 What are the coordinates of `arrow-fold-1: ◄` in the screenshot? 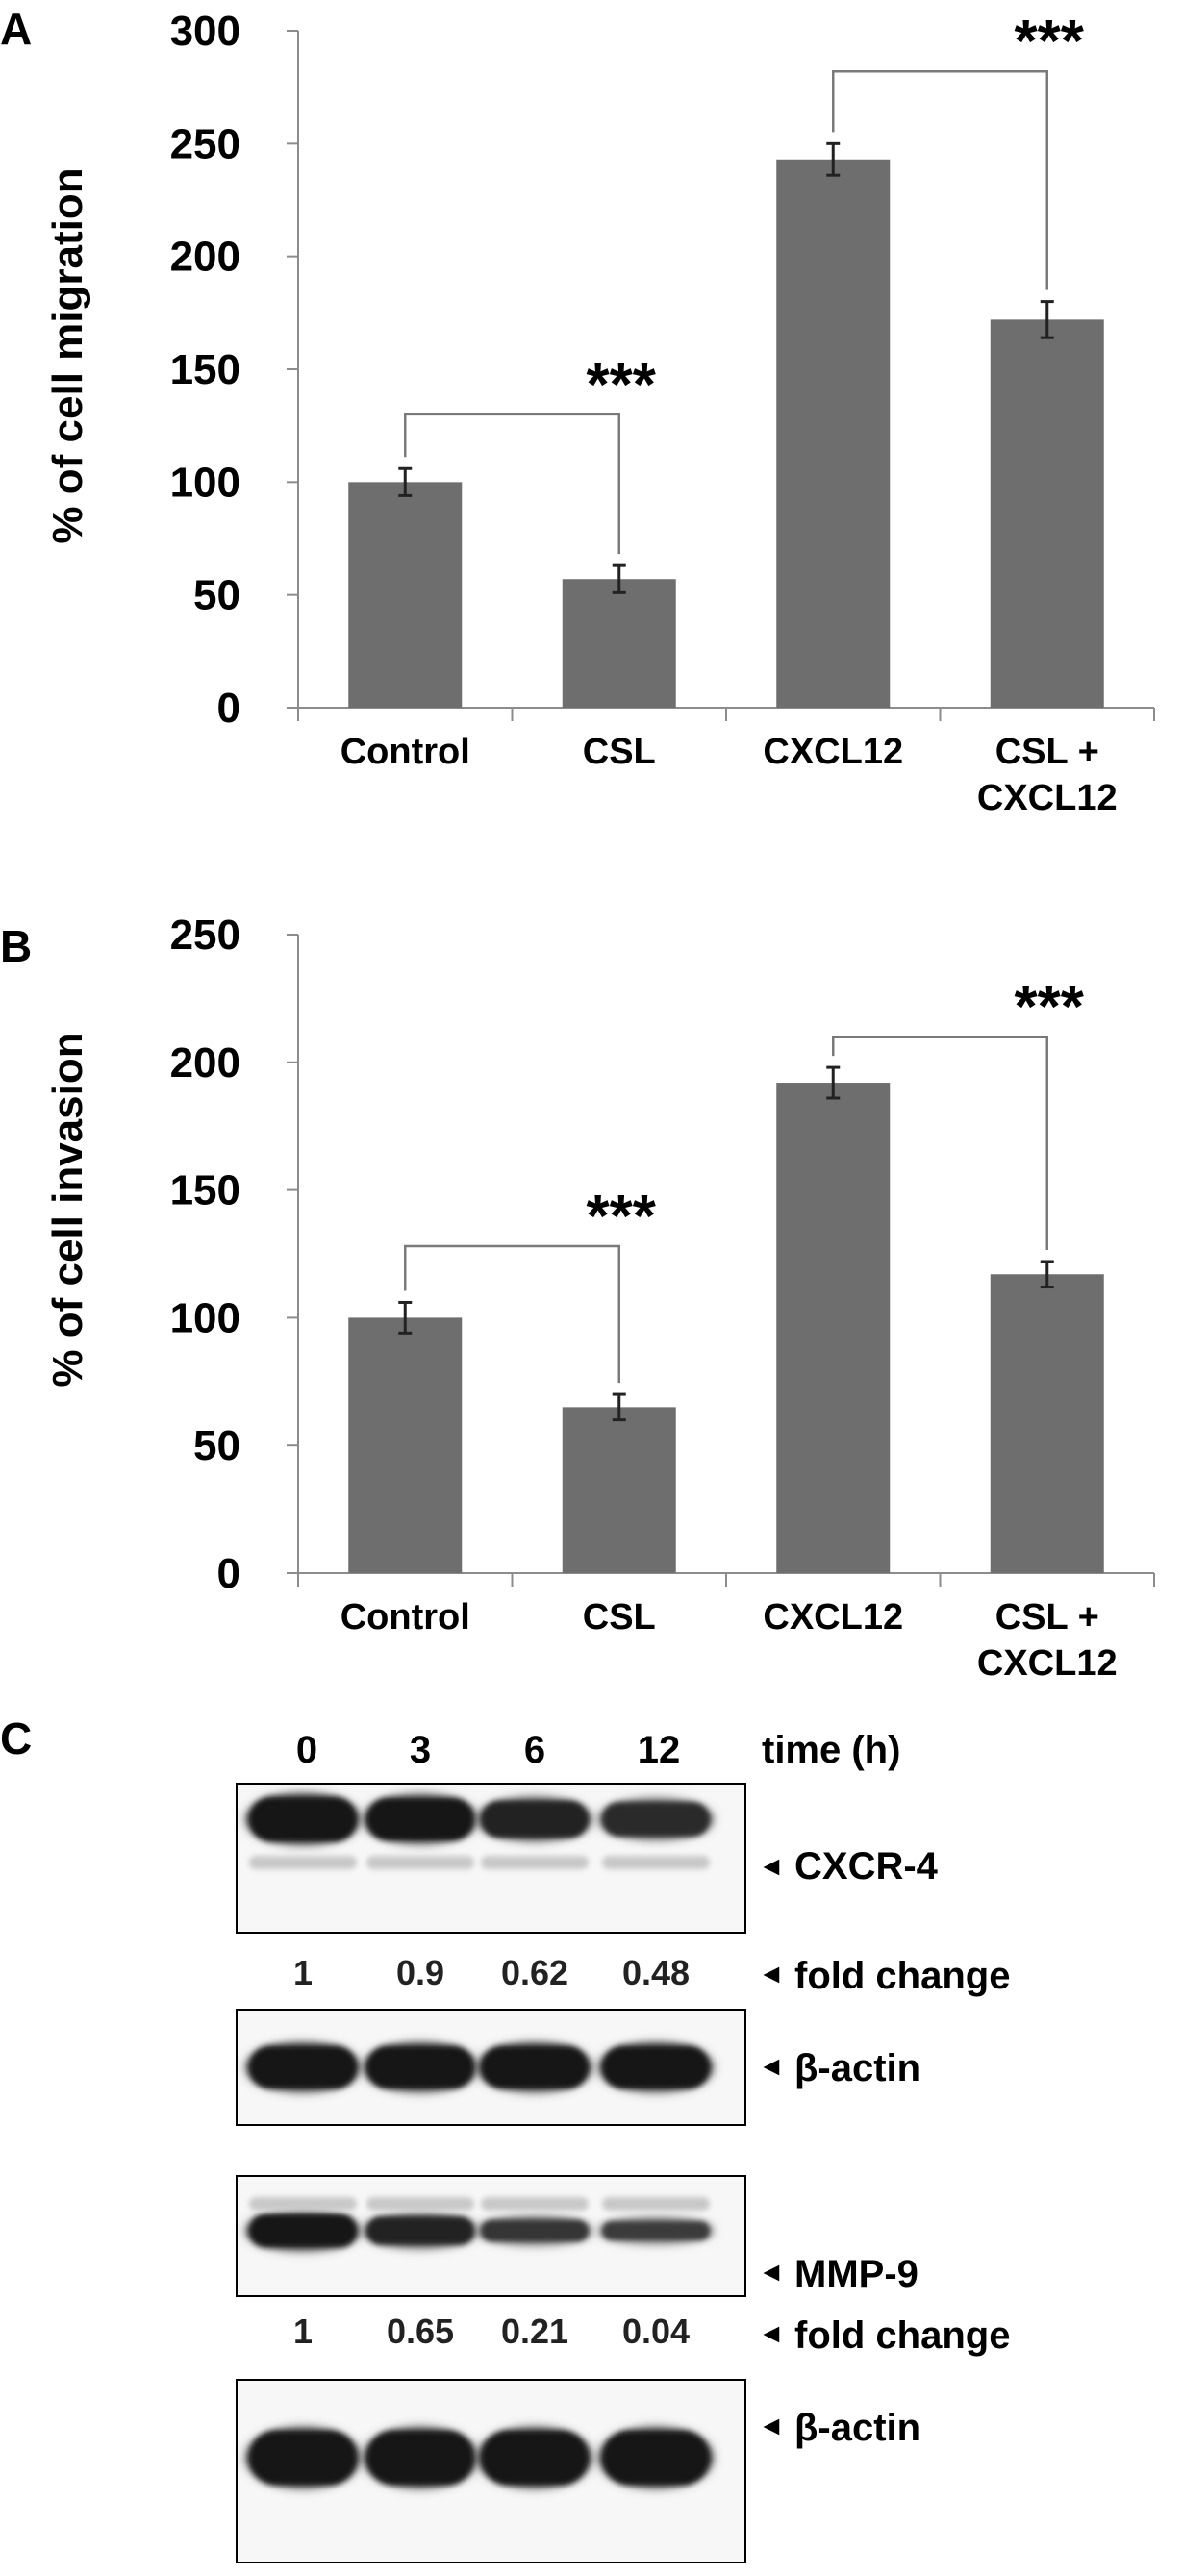 It's located at (771, 1973).